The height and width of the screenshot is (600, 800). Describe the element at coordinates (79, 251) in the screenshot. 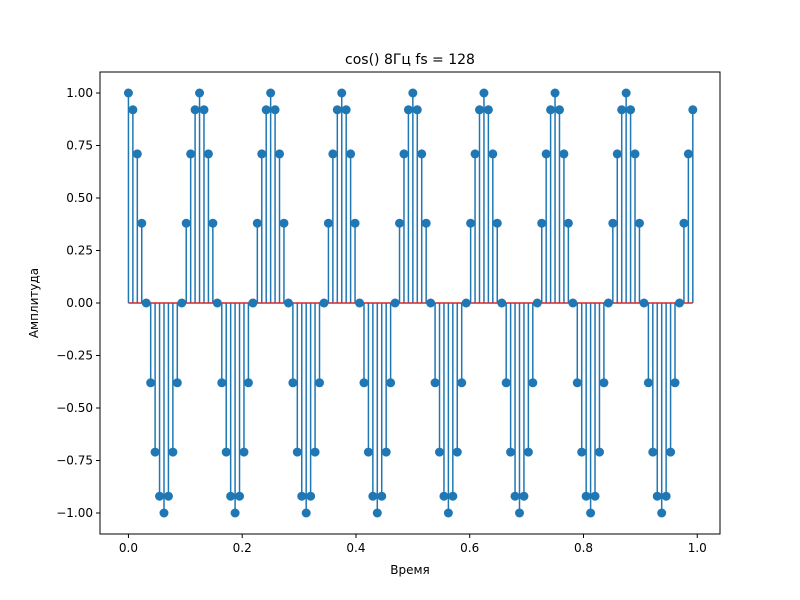

I see `y-tick-label: 0.25` at that location.